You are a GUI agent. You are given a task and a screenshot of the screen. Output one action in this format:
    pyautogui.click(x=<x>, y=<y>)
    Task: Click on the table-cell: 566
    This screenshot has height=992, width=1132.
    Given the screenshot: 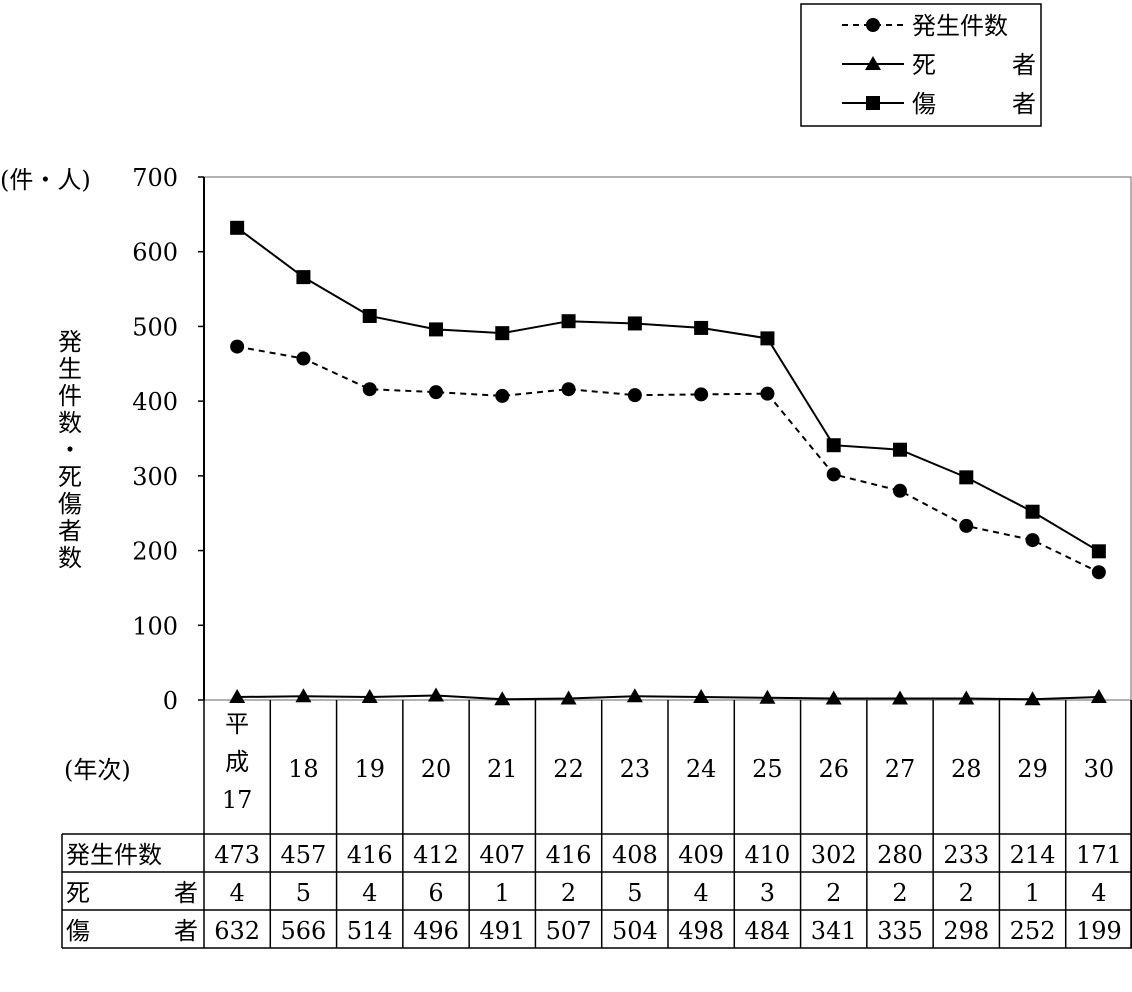 What is the action you would take?
    pyautogui.click(x=304, y=931)
    